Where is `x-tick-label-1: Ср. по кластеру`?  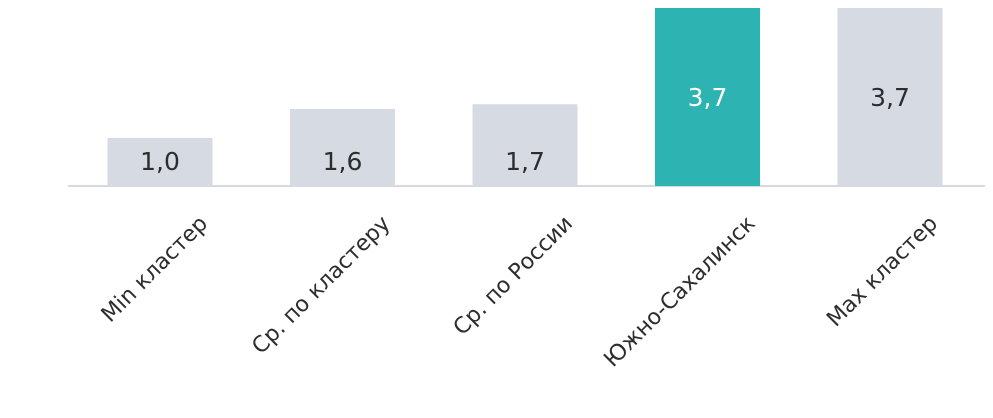
x-tick-label-1: Ср. по кластеру is located at coordinates (321, 285).